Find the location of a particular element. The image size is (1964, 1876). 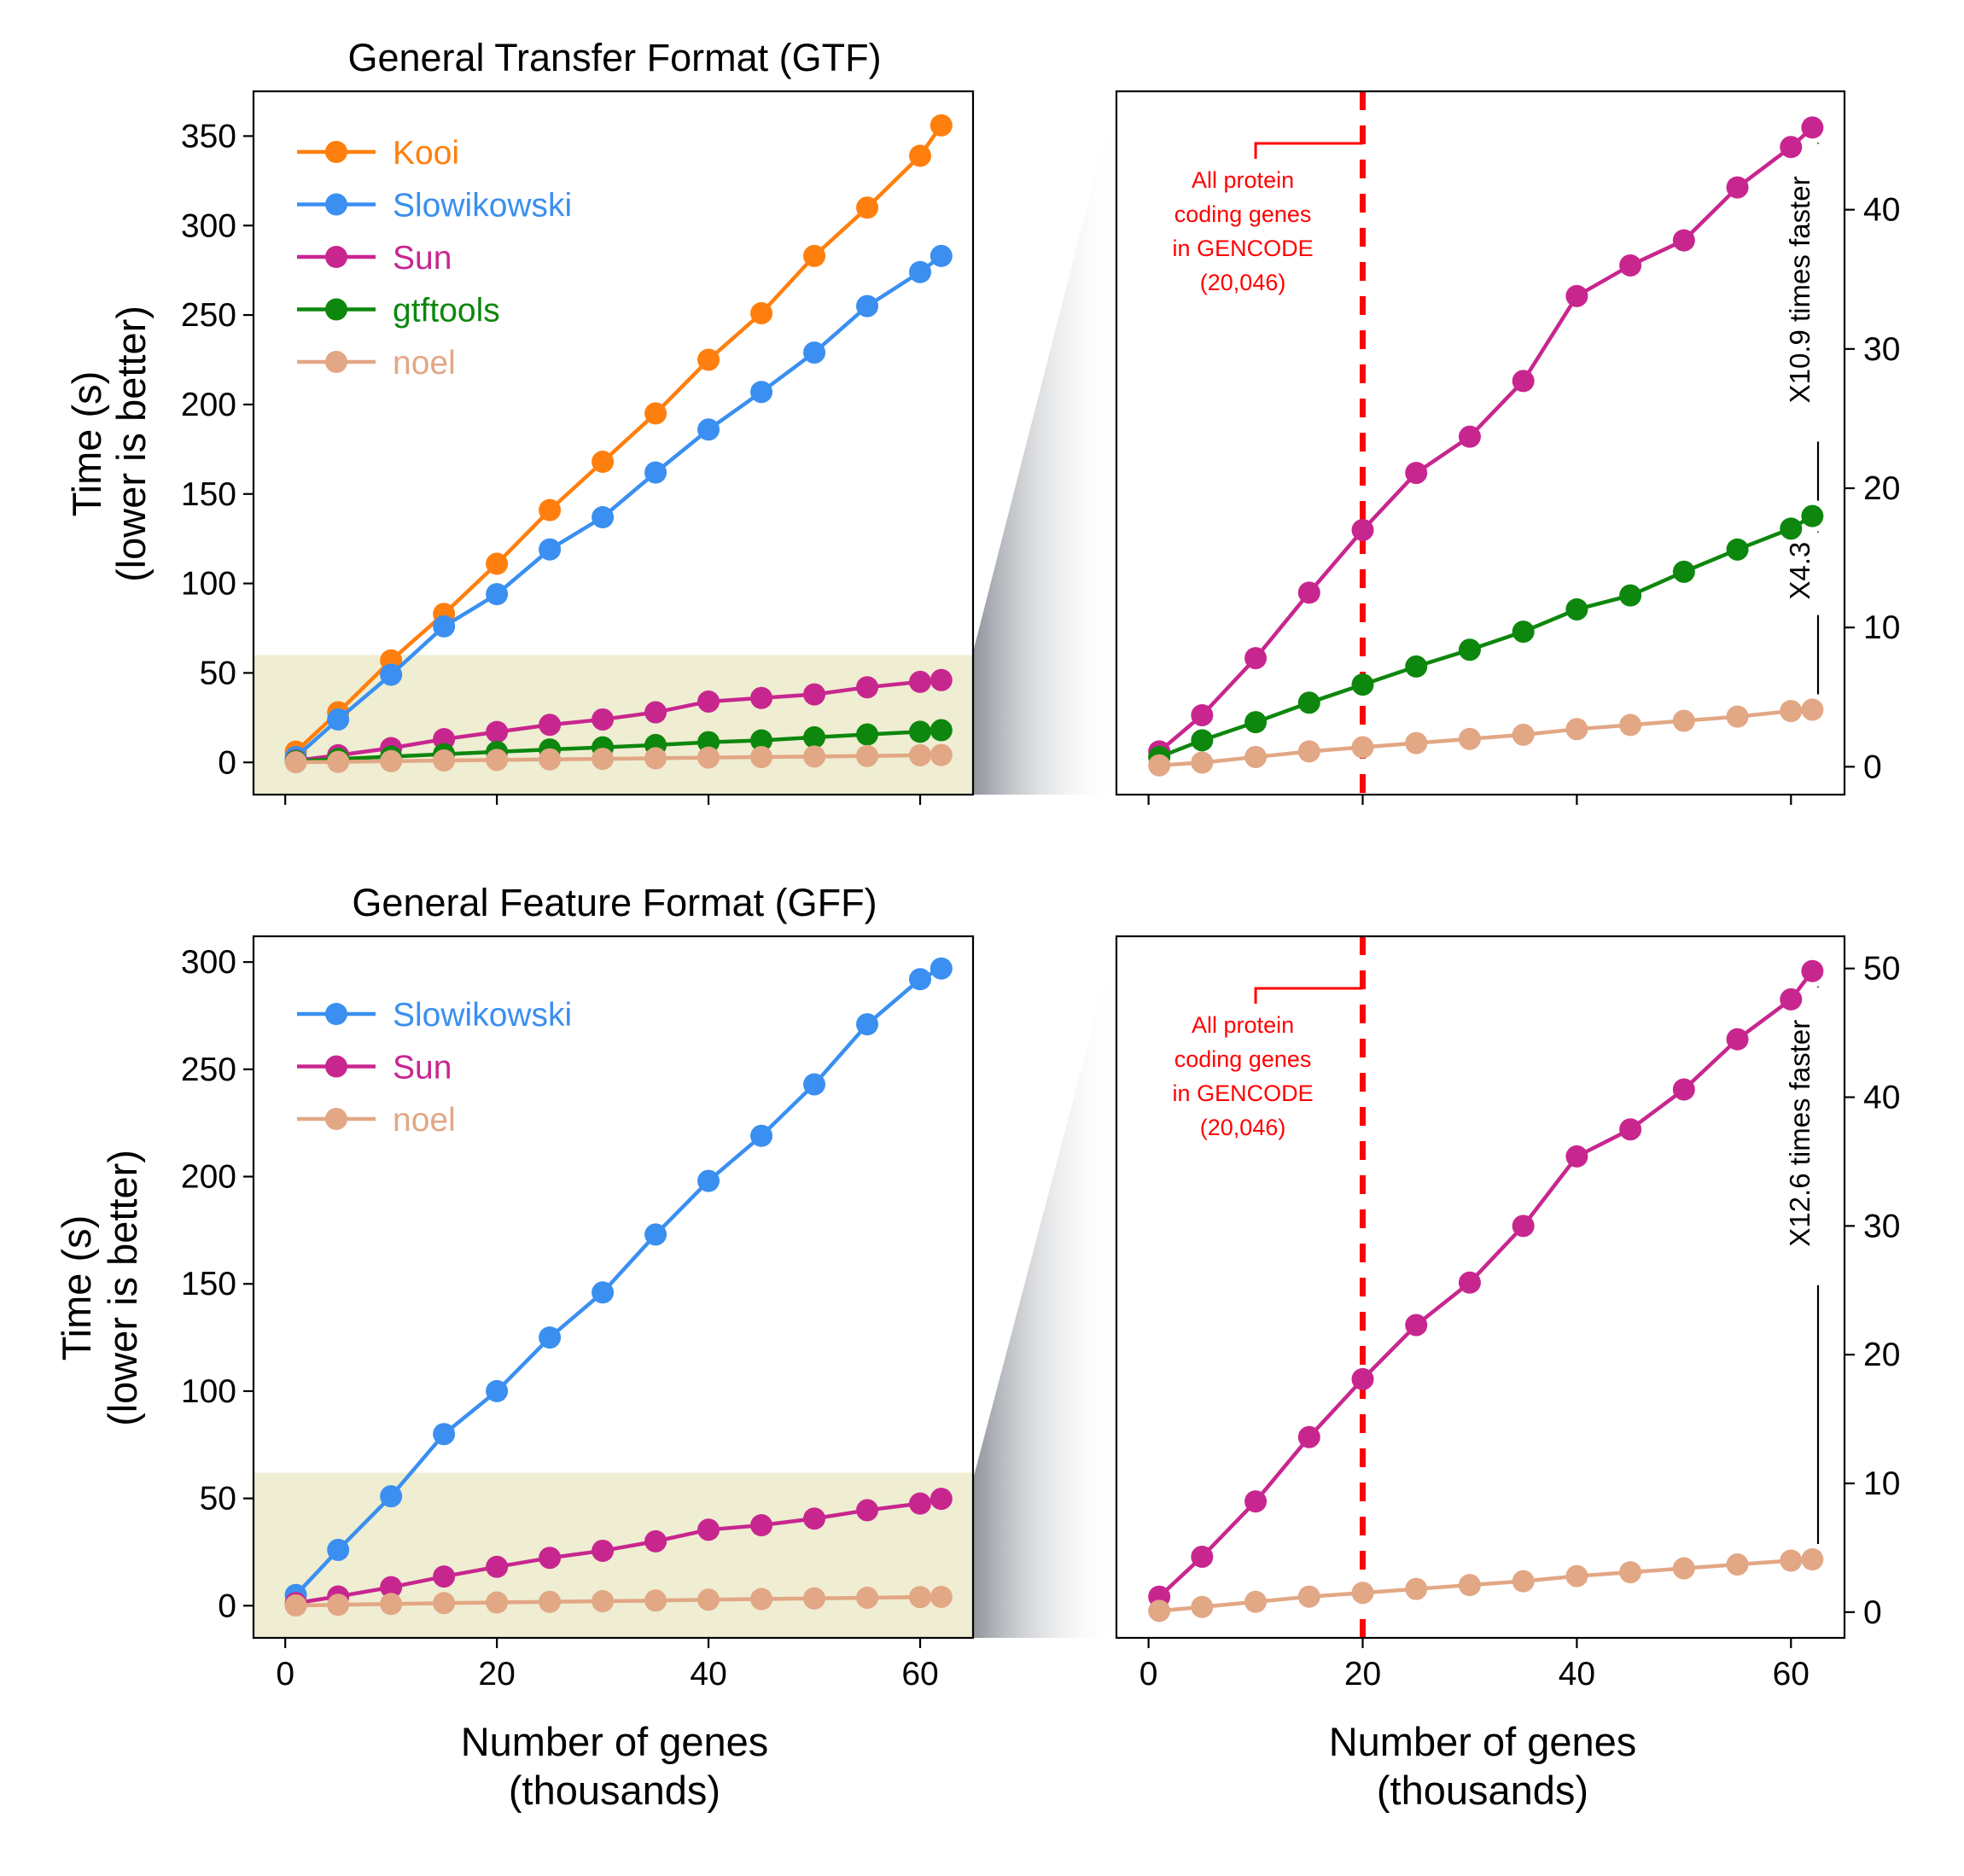

y-tick-label: 100 is located at coordinates (208, 1391).